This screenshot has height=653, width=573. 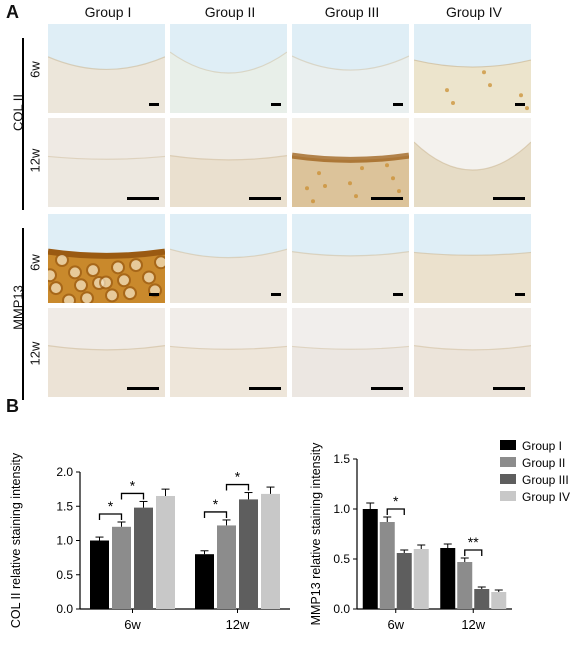 I want to click on micrograph-r1-c1, so click(x=106, y=68).